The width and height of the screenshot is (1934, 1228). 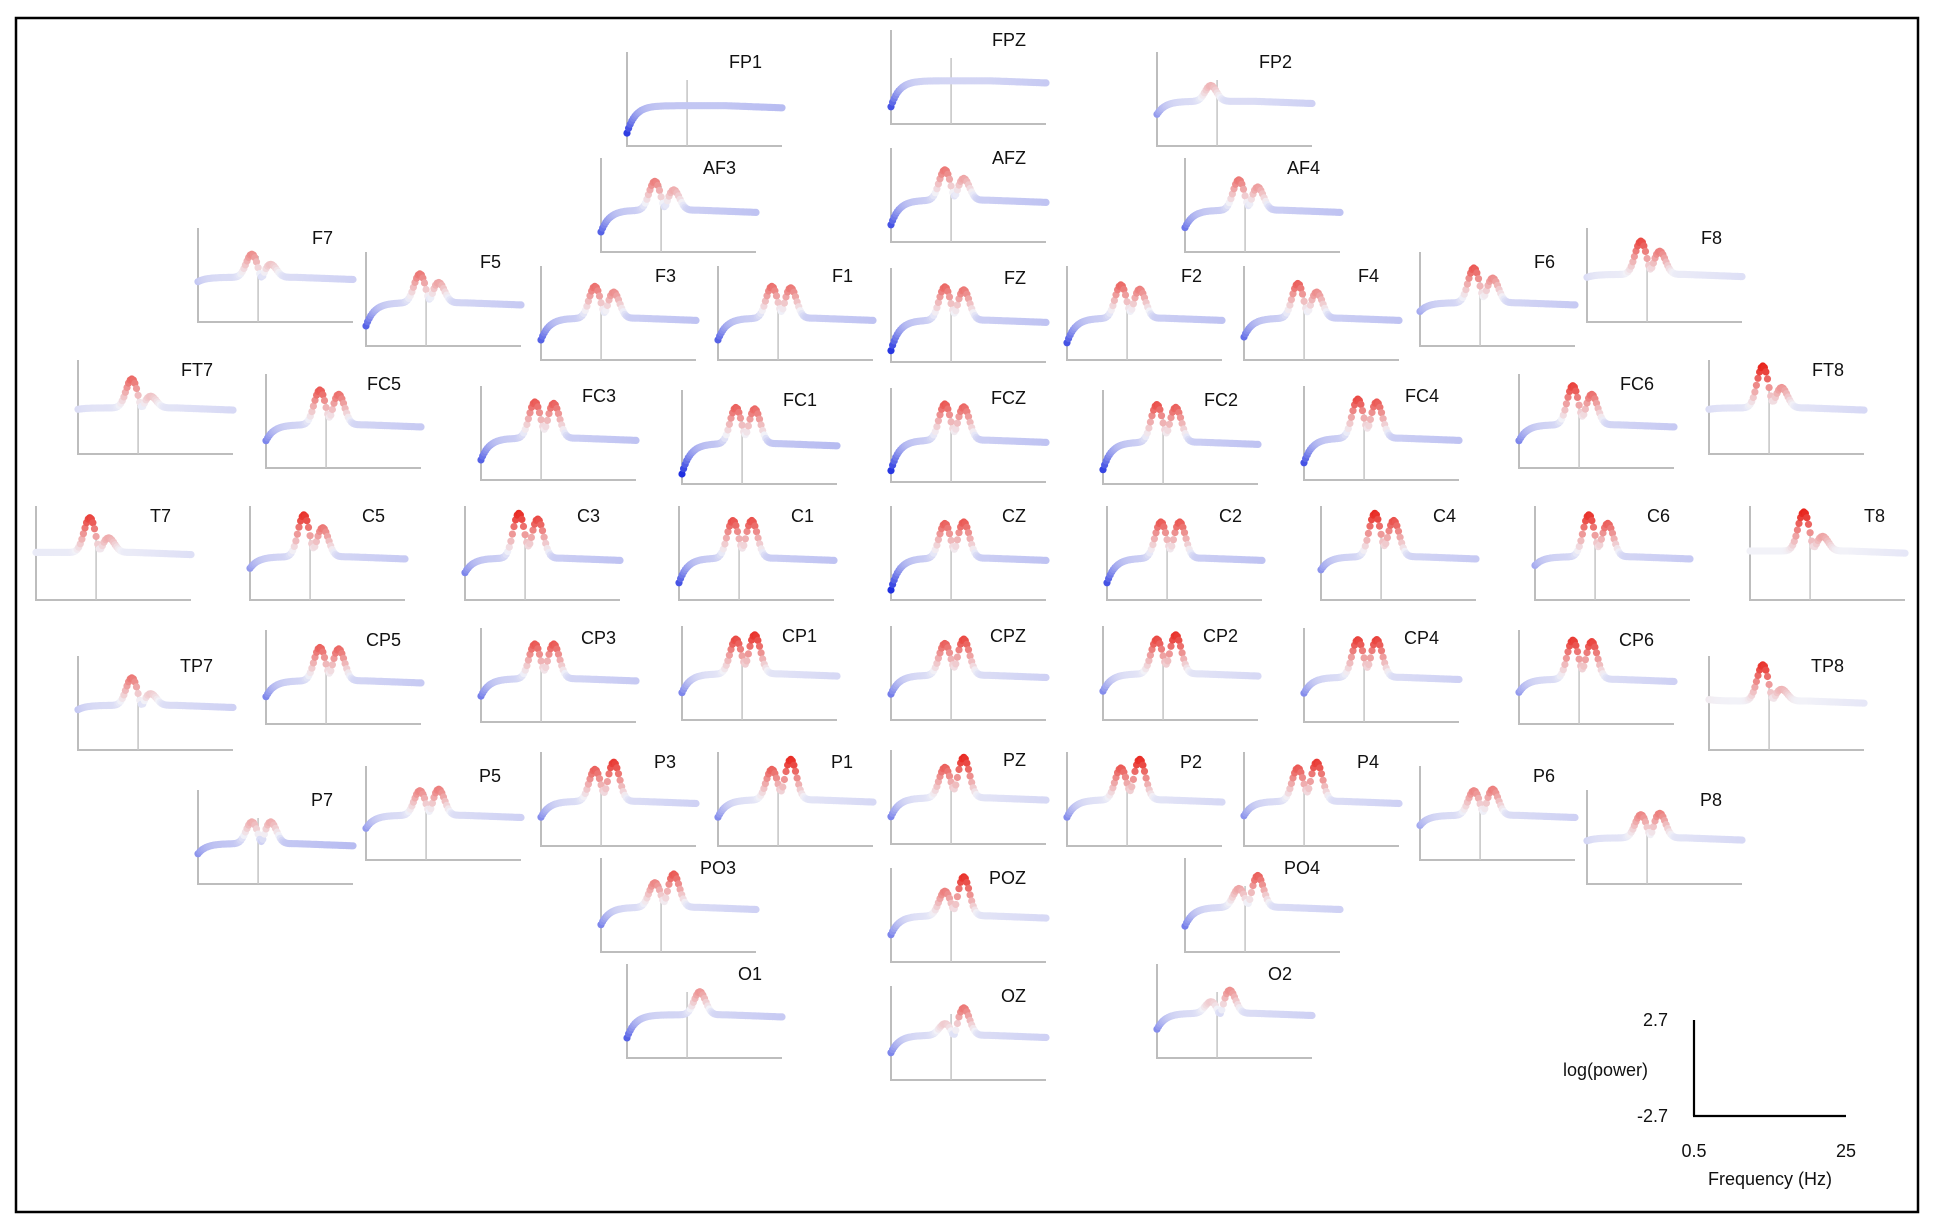 I want to click on channel-panel-fc5: FC5, so click(x=343, y=421).